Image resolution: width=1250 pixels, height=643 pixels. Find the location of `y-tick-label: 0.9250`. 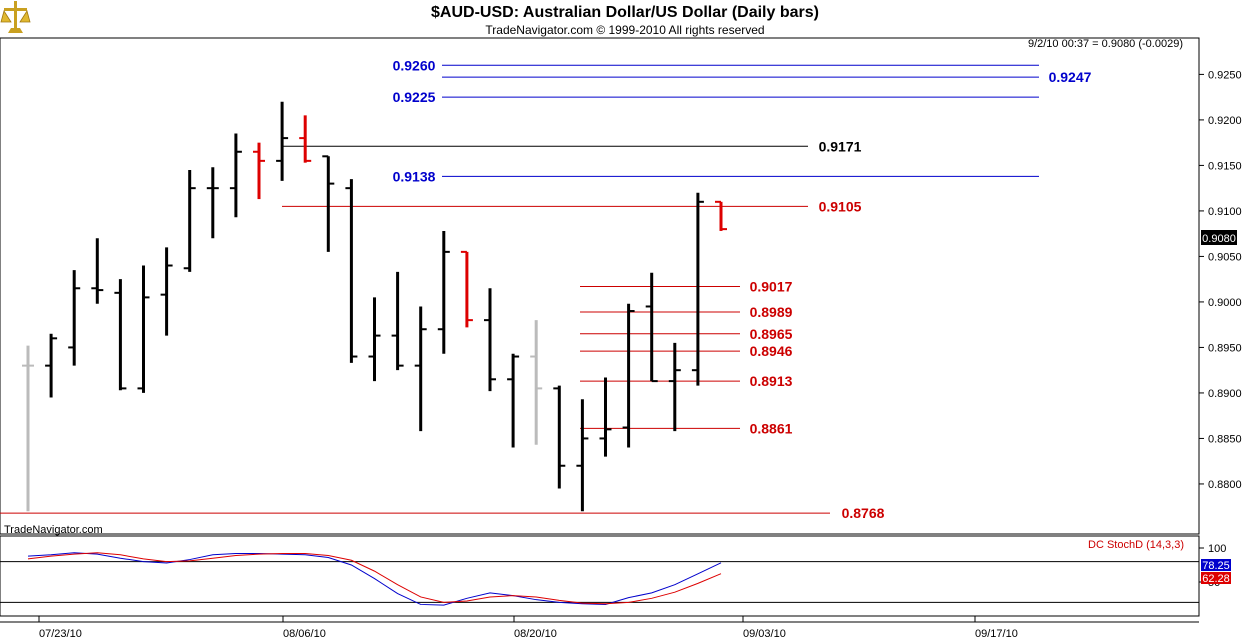

y-tick-label: 0.9250 is located at coordinates (1225, 75).